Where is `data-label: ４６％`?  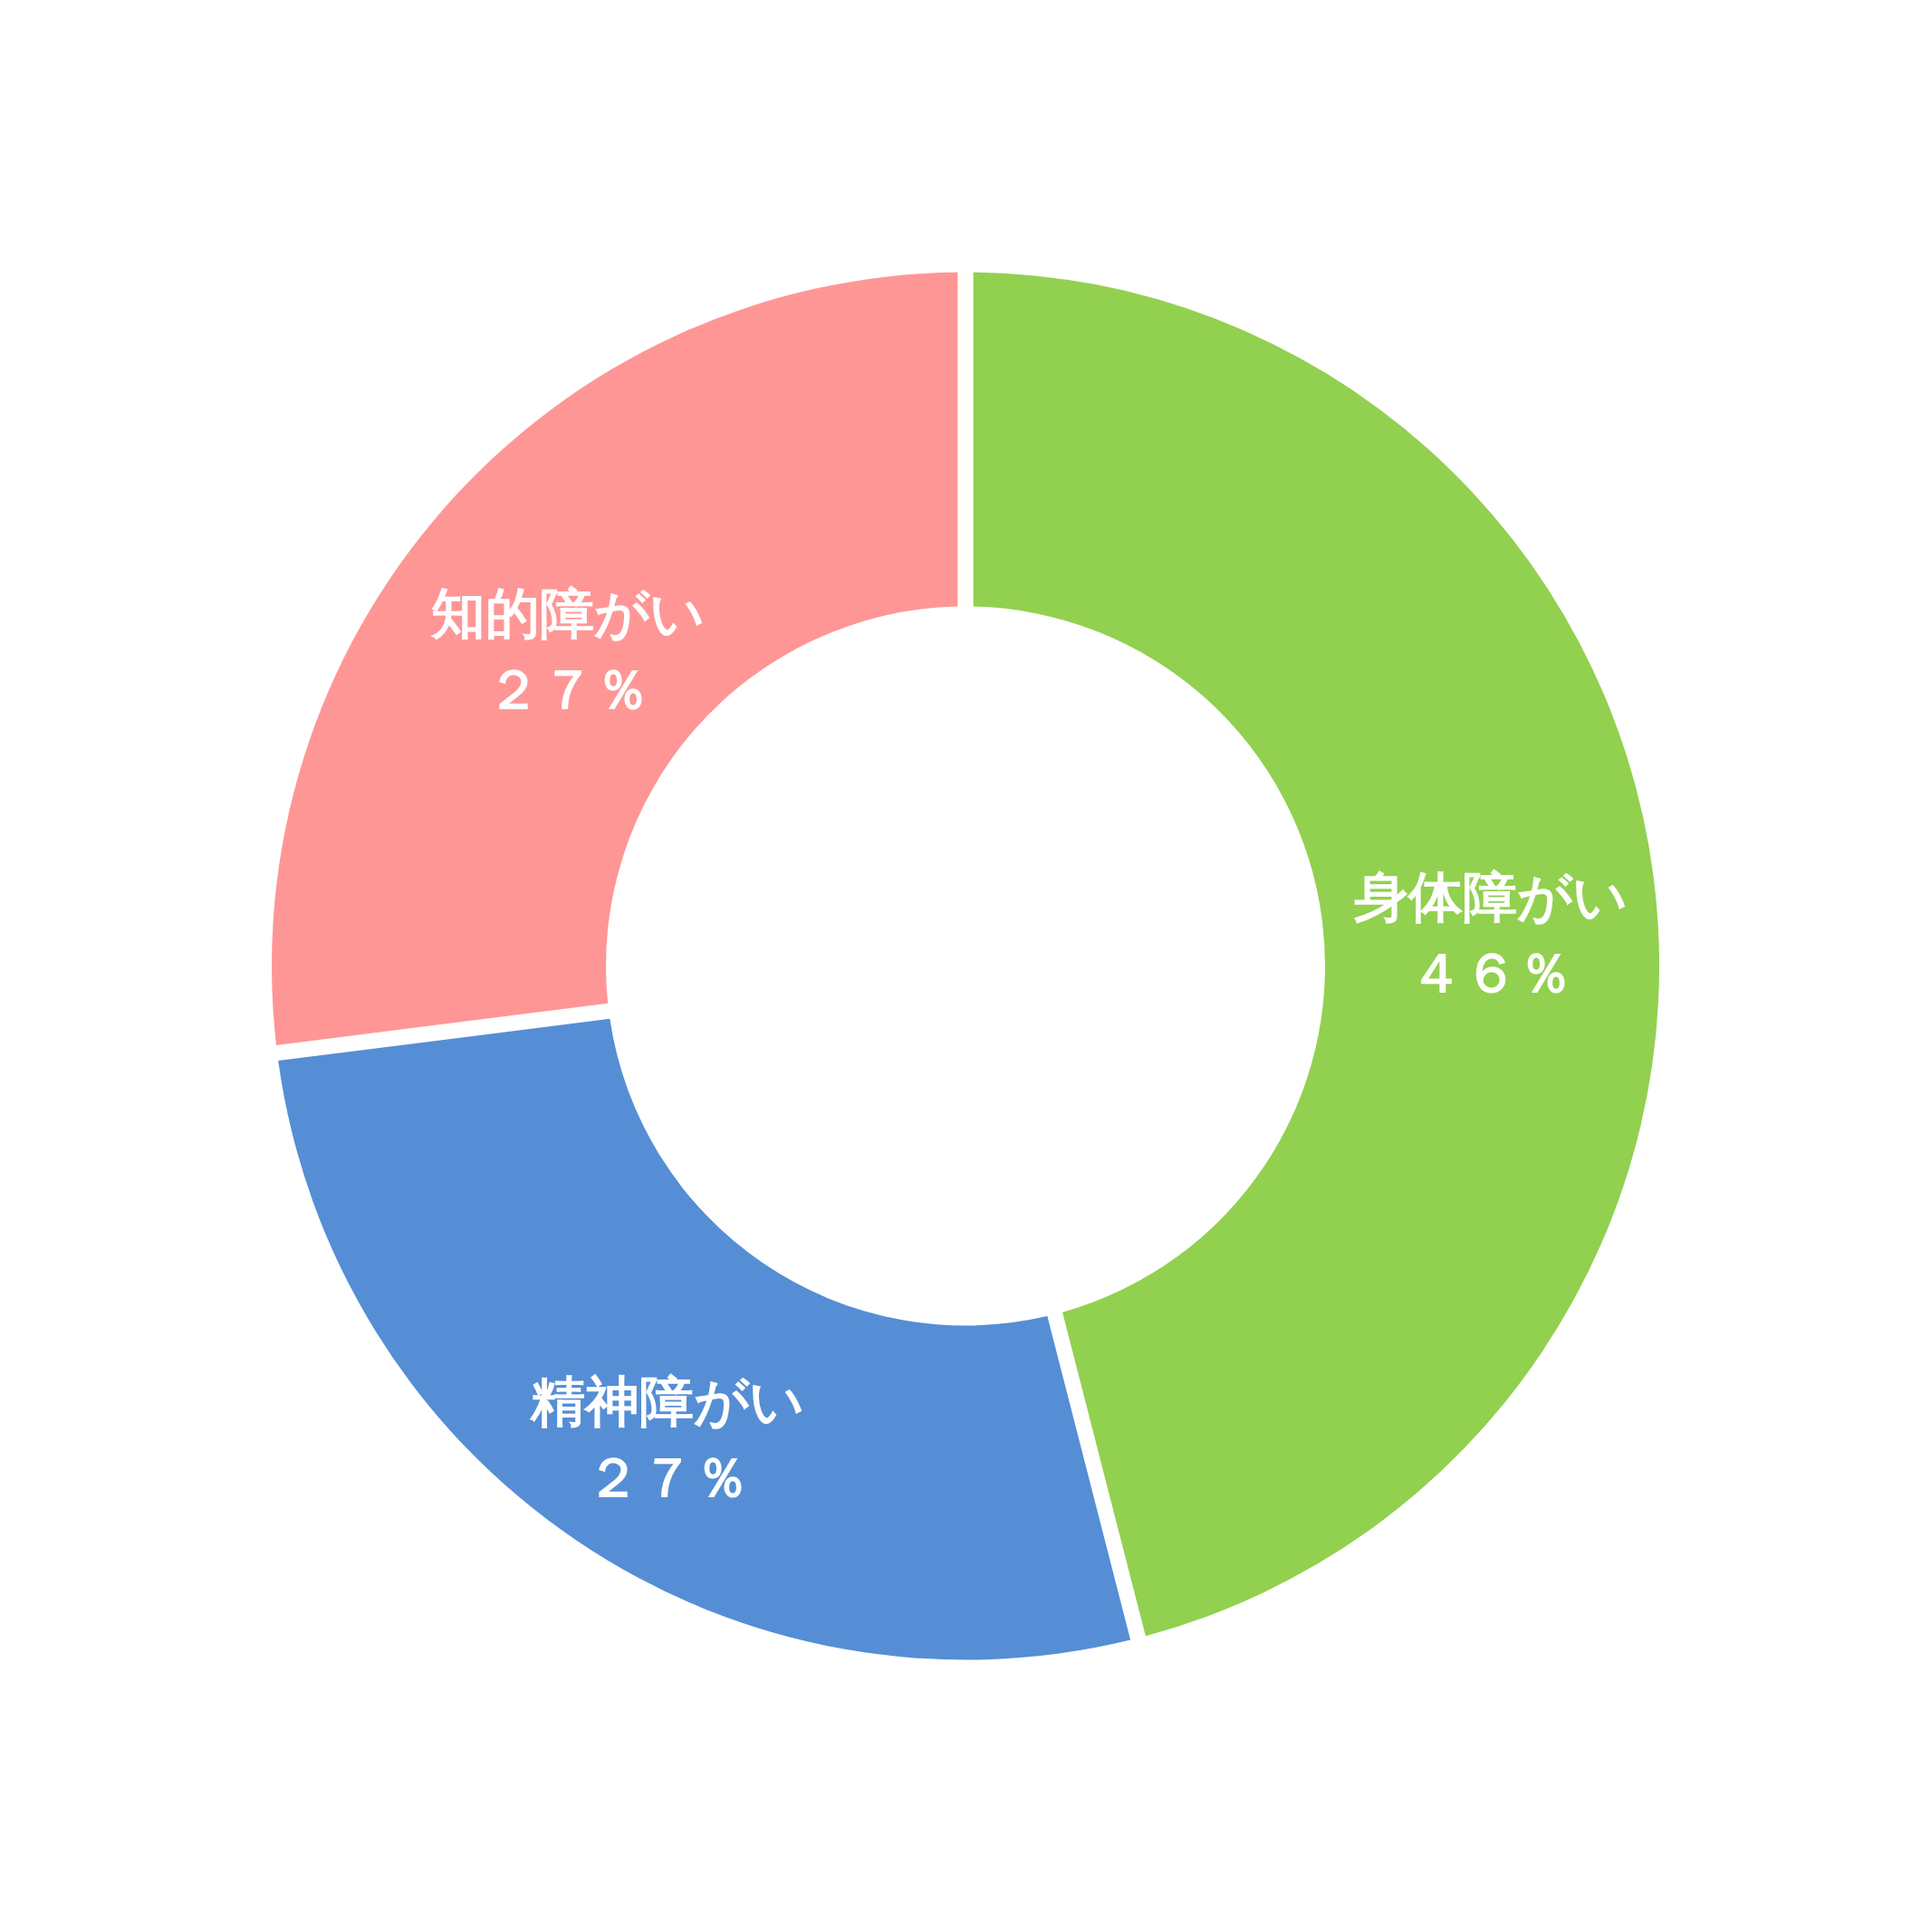 data-label: ４６％ is located at coordinates (1491, 973).